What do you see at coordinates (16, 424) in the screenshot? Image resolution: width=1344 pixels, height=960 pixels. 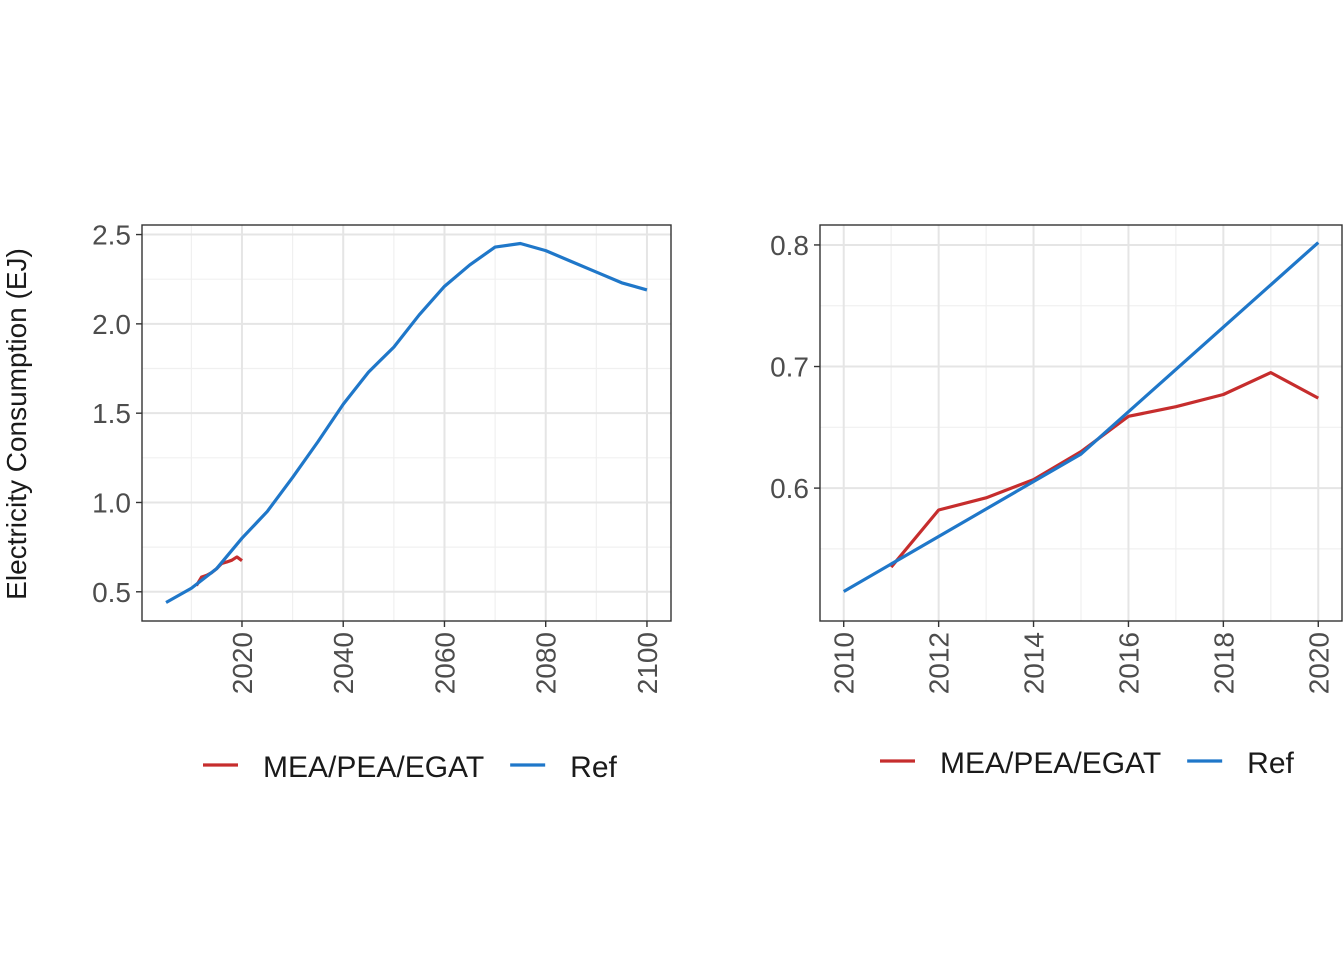 I see `y-axis-title: Electricity Consumption (EJ)` at bounding box center [16, 424].